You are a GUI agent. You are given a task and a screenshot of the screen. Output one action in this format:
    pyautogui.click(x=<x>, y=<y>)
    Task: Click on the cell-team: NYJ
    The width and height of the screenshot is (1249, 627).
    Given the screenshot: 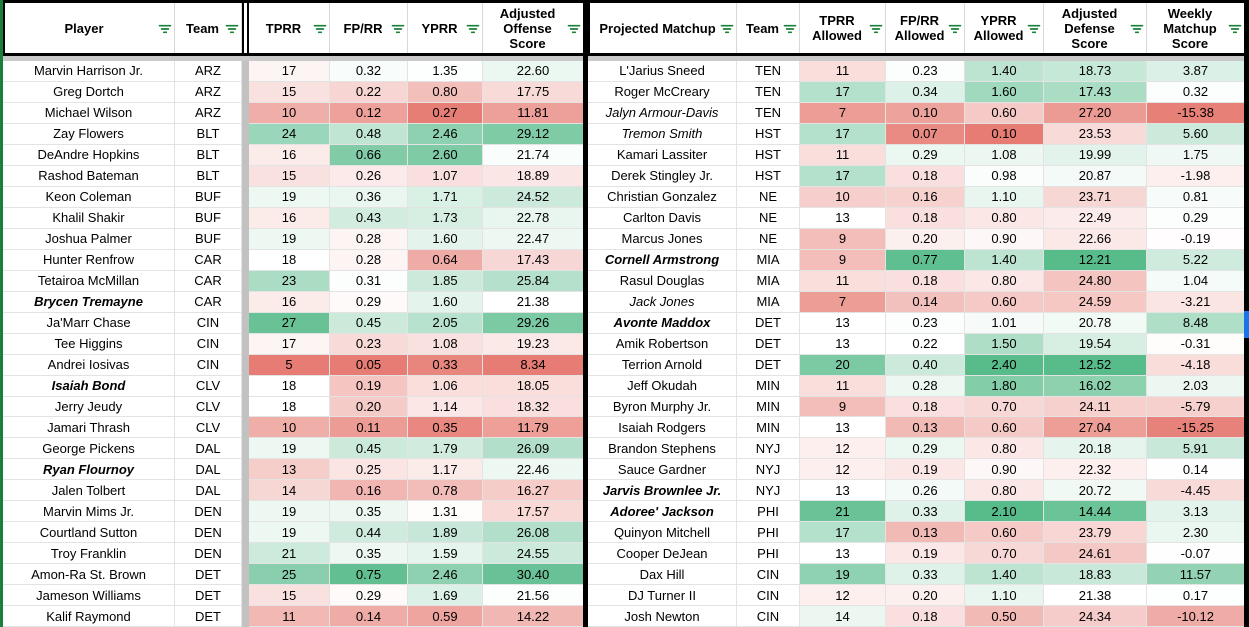 What is the action you would take?
    pyautogui.click(x=768, y=470)
    